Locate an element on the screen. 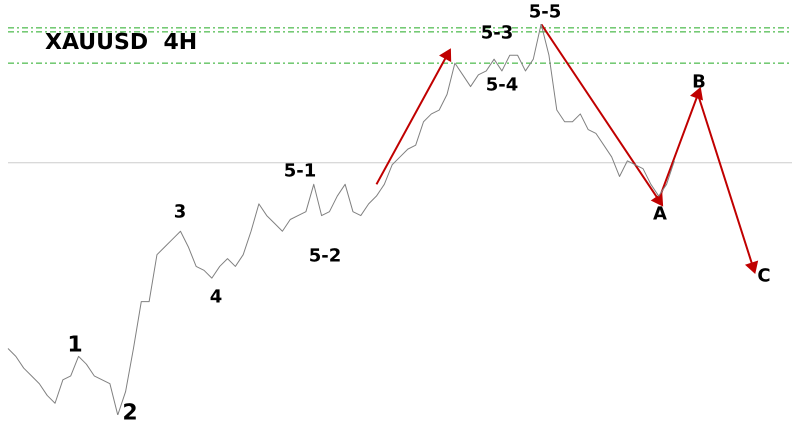 The image size is (800, 426). text: 5-5 is located at coordinates (545, 12).